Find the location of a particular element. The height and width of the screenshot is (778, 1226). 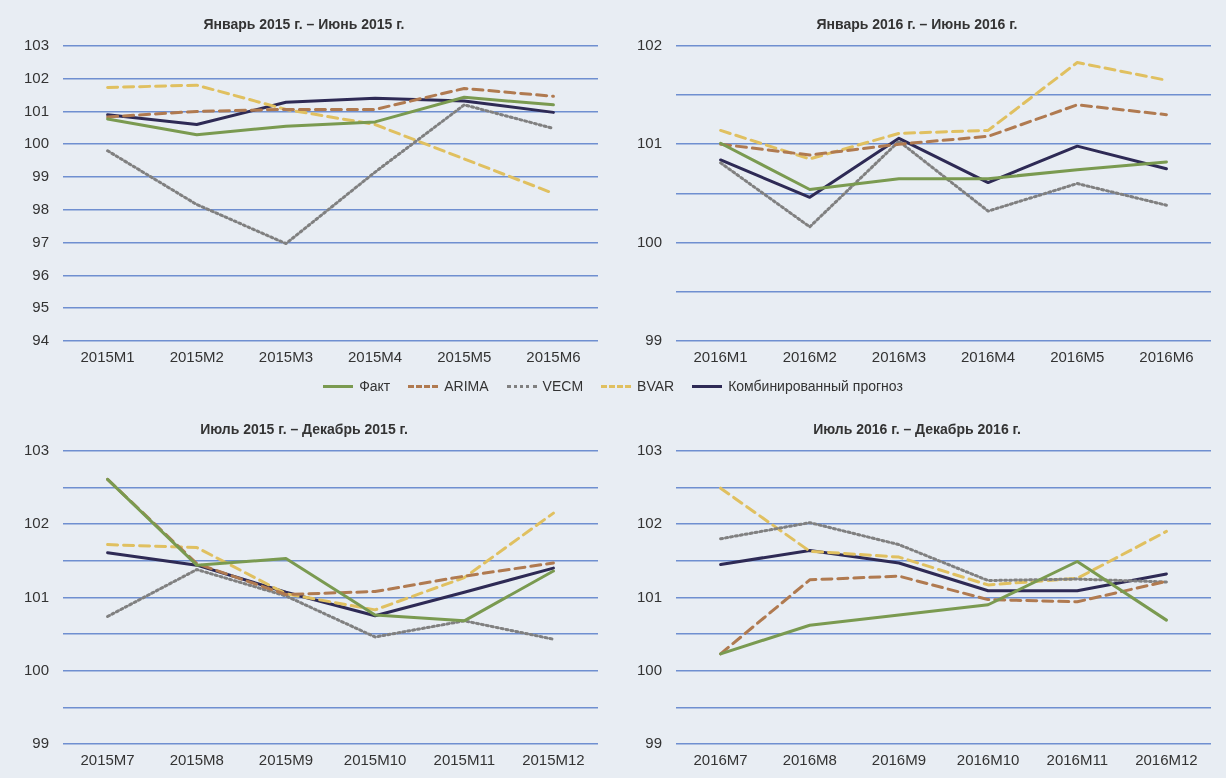

chart-title: Январь 2015 г. – Июнь 2015 г. is located at coordinates (304, 24).